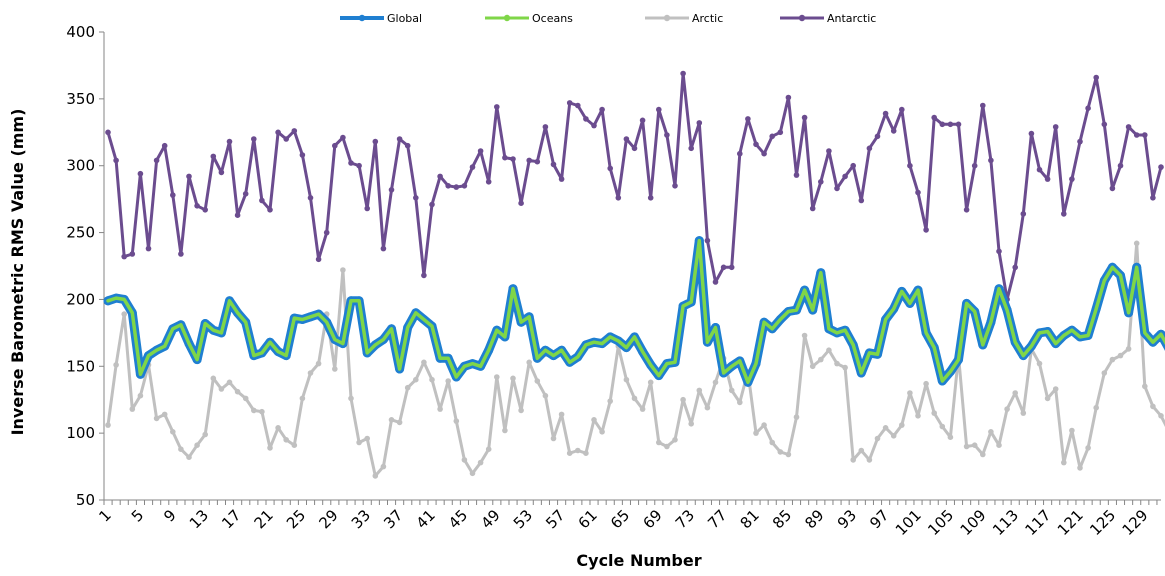 Image resolution: width=1165 pixels, height=576 pixels. Describe the element at coordinates (529, 18) in the screenshot. I see `legend-item-oceans: Oceans` at that location.